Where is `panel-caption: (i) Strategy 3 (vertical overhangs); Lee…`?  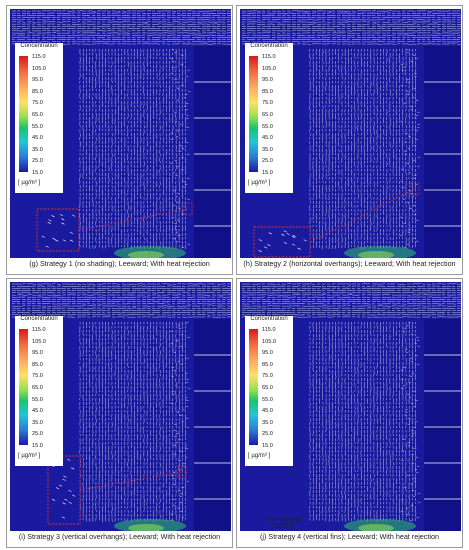
panel-caption: (i) Strategy 3 (vertical overhangs); Lee… is located at coordinates (119, 536).